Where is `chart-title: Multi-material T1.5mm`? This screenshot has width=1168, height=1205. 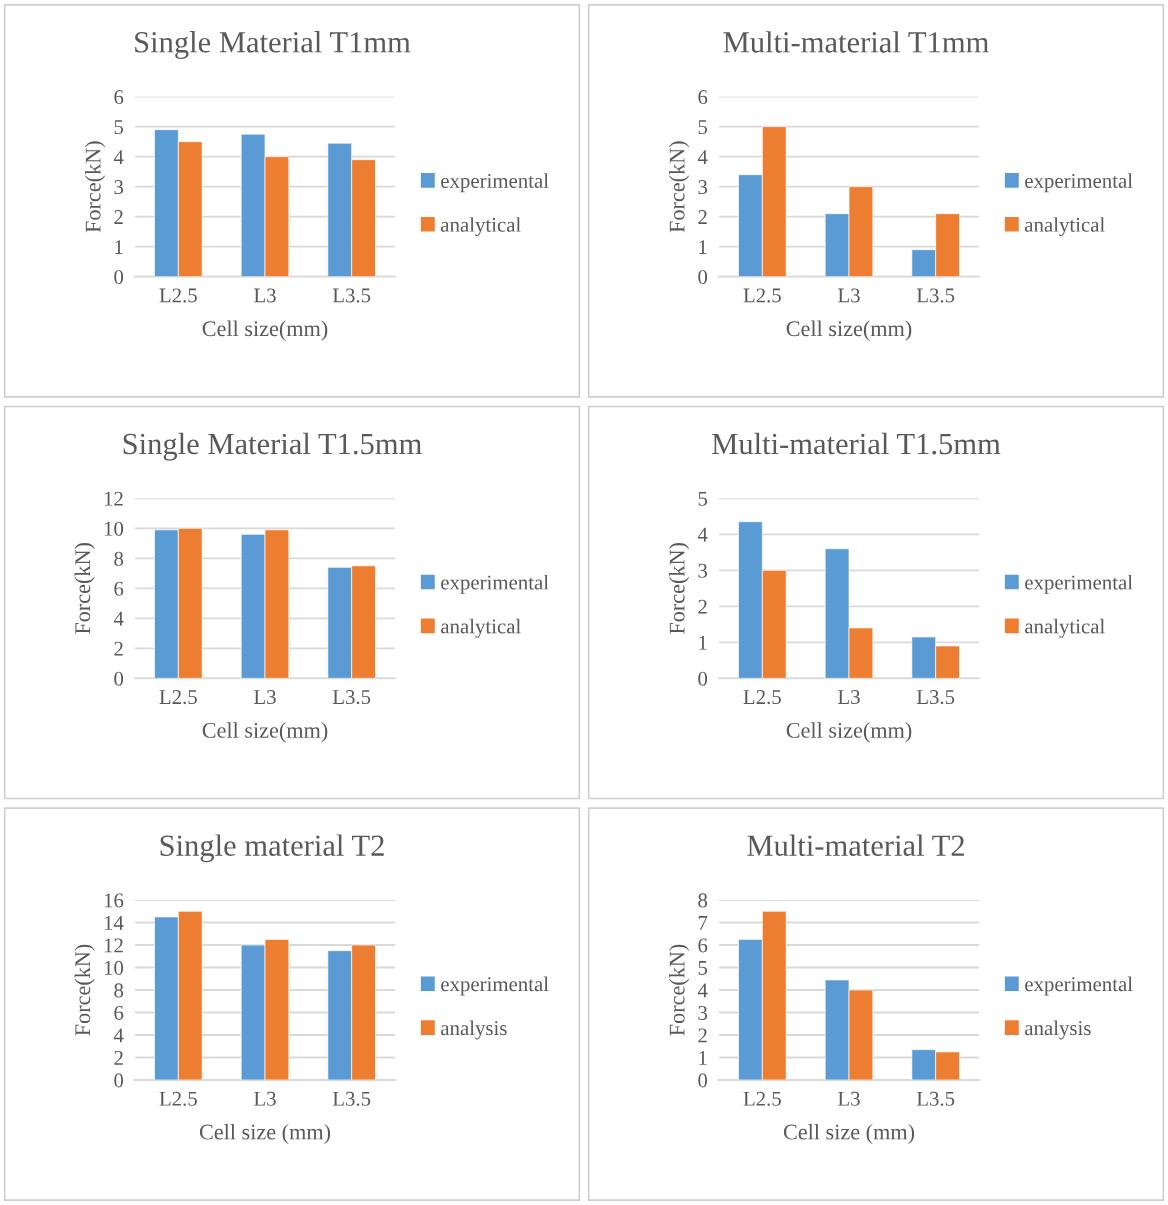 chart-title: Multi-material T1.5mm is located at coordinates (856, 443).